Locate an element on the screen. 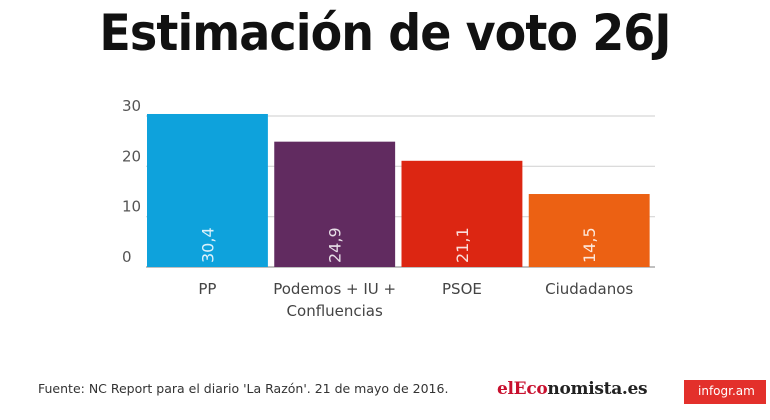  x-tick-label-line: PP is located at coordinates (207, 289).